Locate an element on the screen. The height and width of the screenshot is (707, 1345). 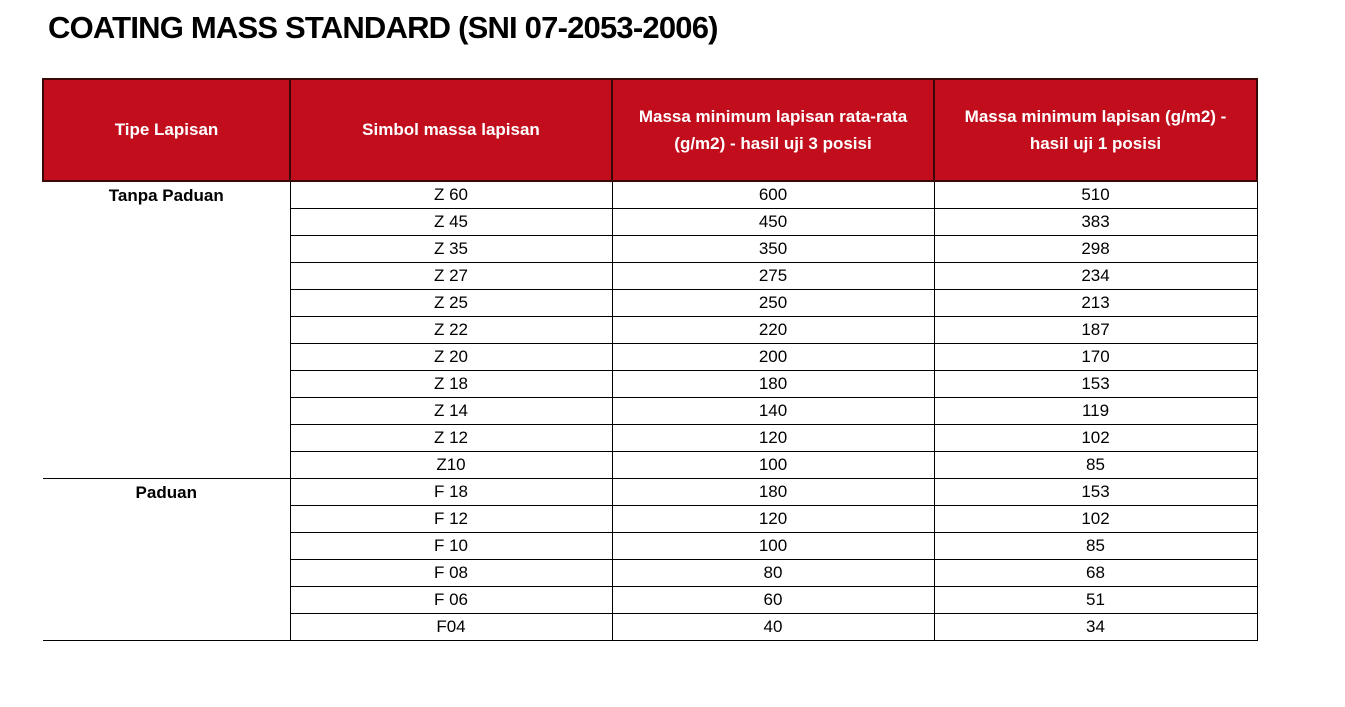
table-row: Z 20 200 170 is located at coordinates (650, 356).